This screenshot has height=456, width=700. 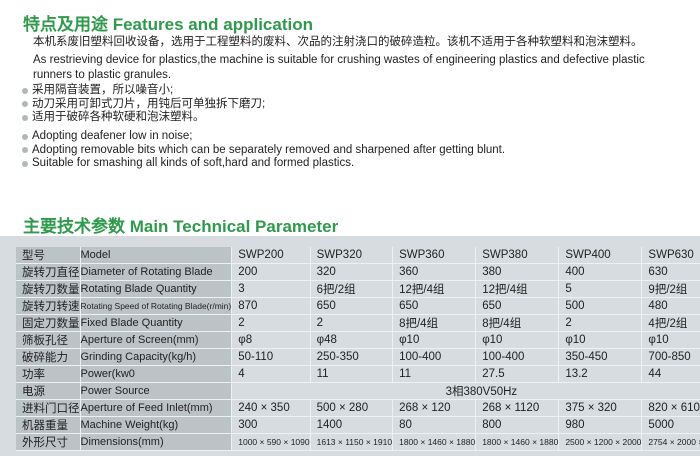 I want to click on row-label-zh: 筛板孔径, so click(x=48, y=340).